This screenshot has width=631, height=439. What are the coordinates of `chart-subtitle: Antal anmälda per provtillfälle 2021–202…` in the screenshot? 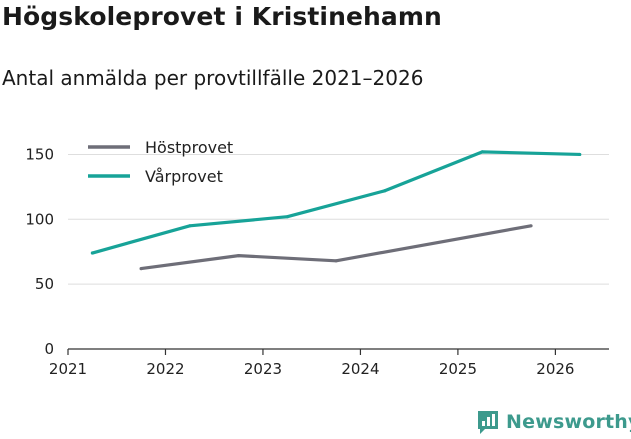 It's located at (213, 78).